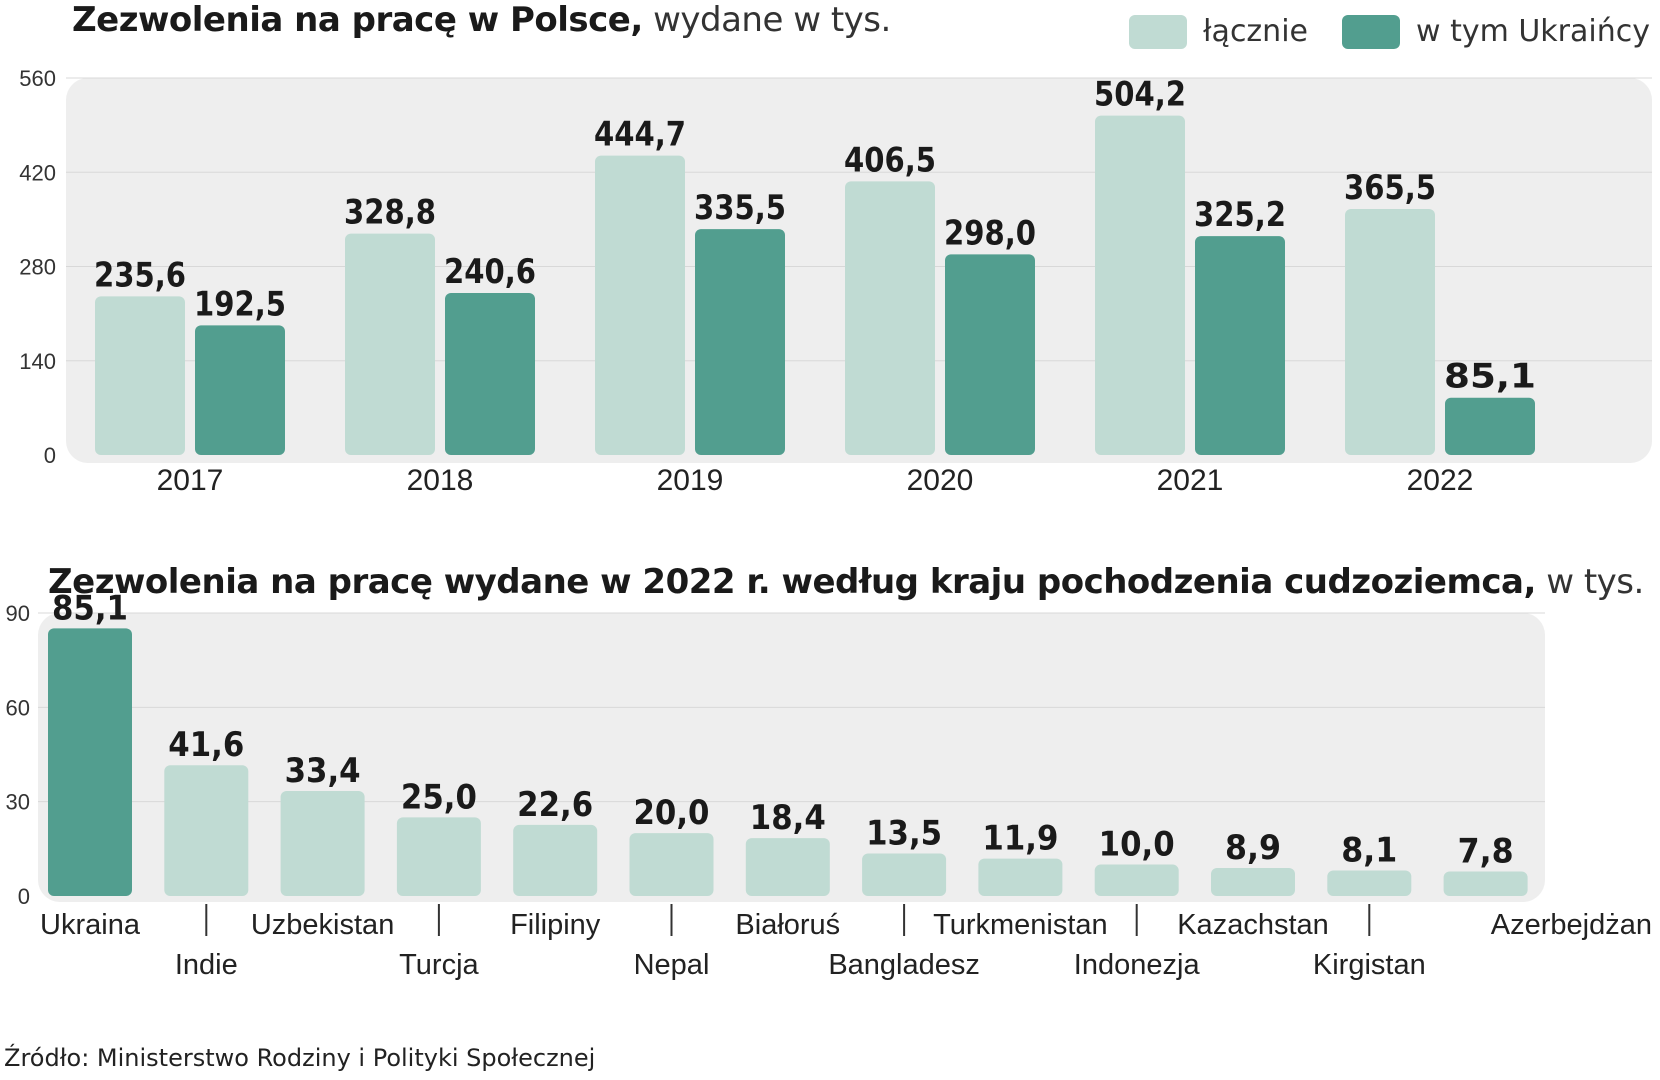  What do you see at coordinates (18, 802) in the screenshot?
I see `chart2-ytick-label: 30` at bounding box center [18, 802].